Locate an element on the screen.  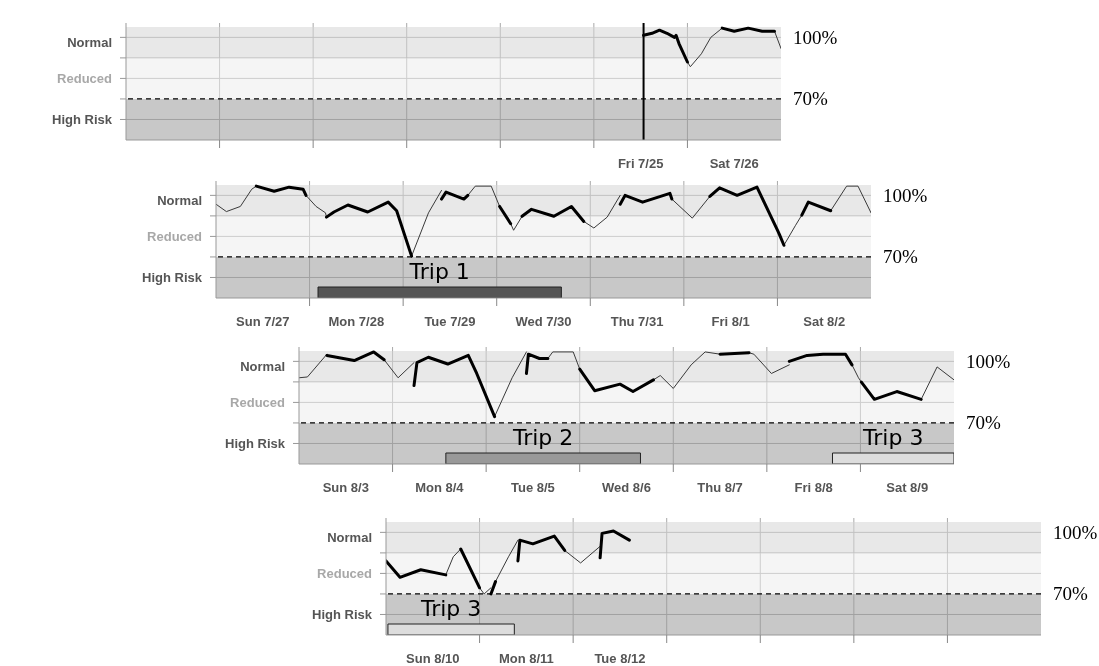
x-tick-label: Sun 8/10 is located at coordinates (433, 658).